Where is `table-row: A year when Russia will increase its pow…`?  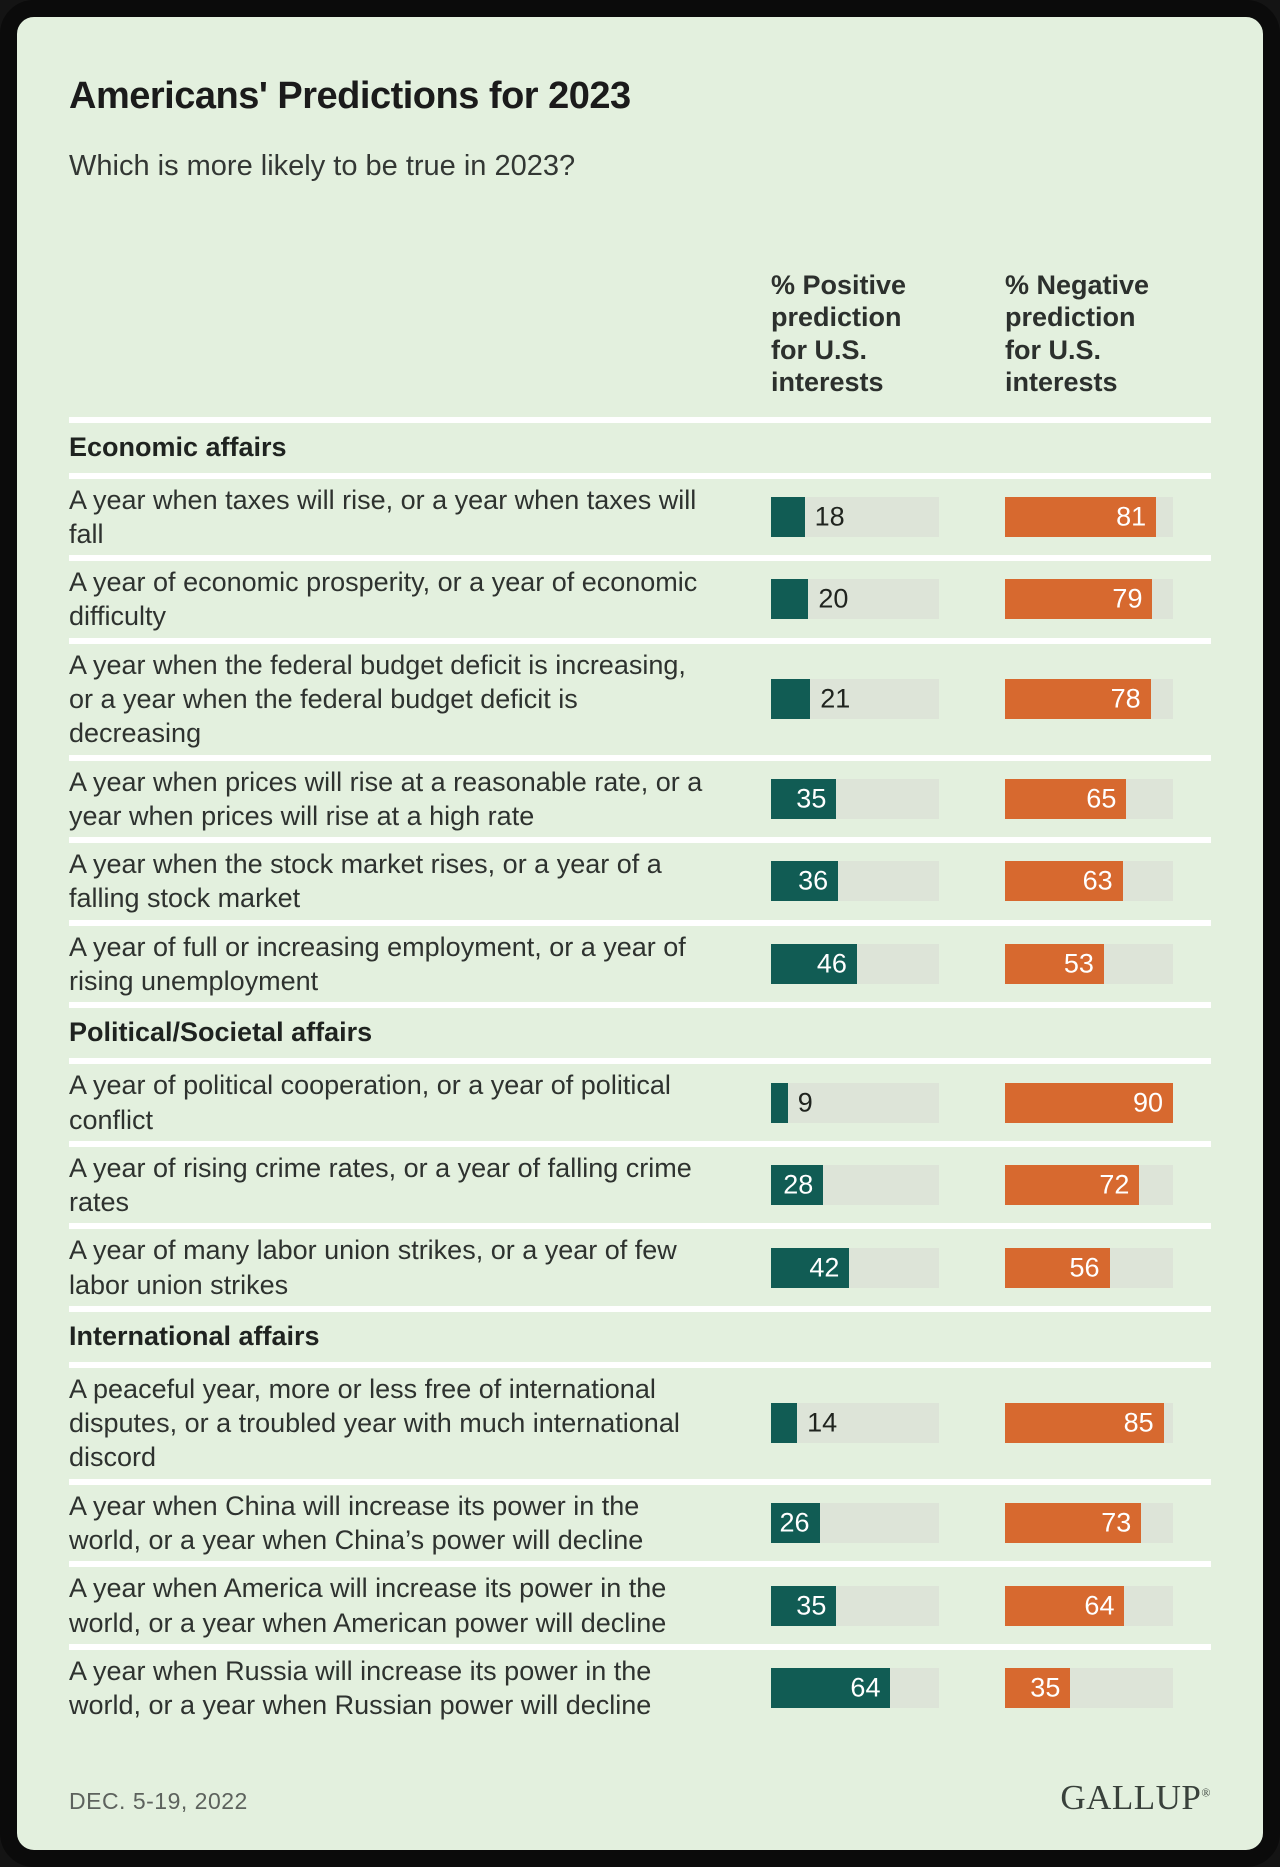 table-row: A year when Russia will increase its pow… is located at coordinates (640, 1688).